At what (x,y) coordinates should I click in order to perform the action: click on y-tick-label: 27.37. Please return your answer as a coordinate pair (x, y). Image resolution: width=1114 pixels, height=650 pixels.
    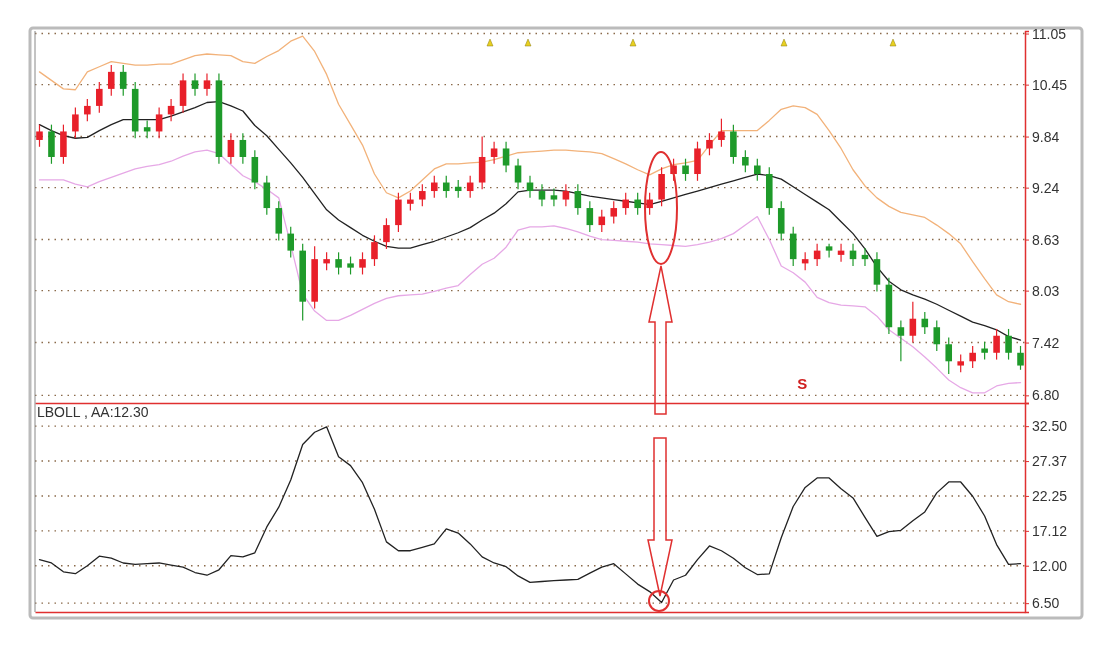
    Looking at the image, I should click on (1050, 461).